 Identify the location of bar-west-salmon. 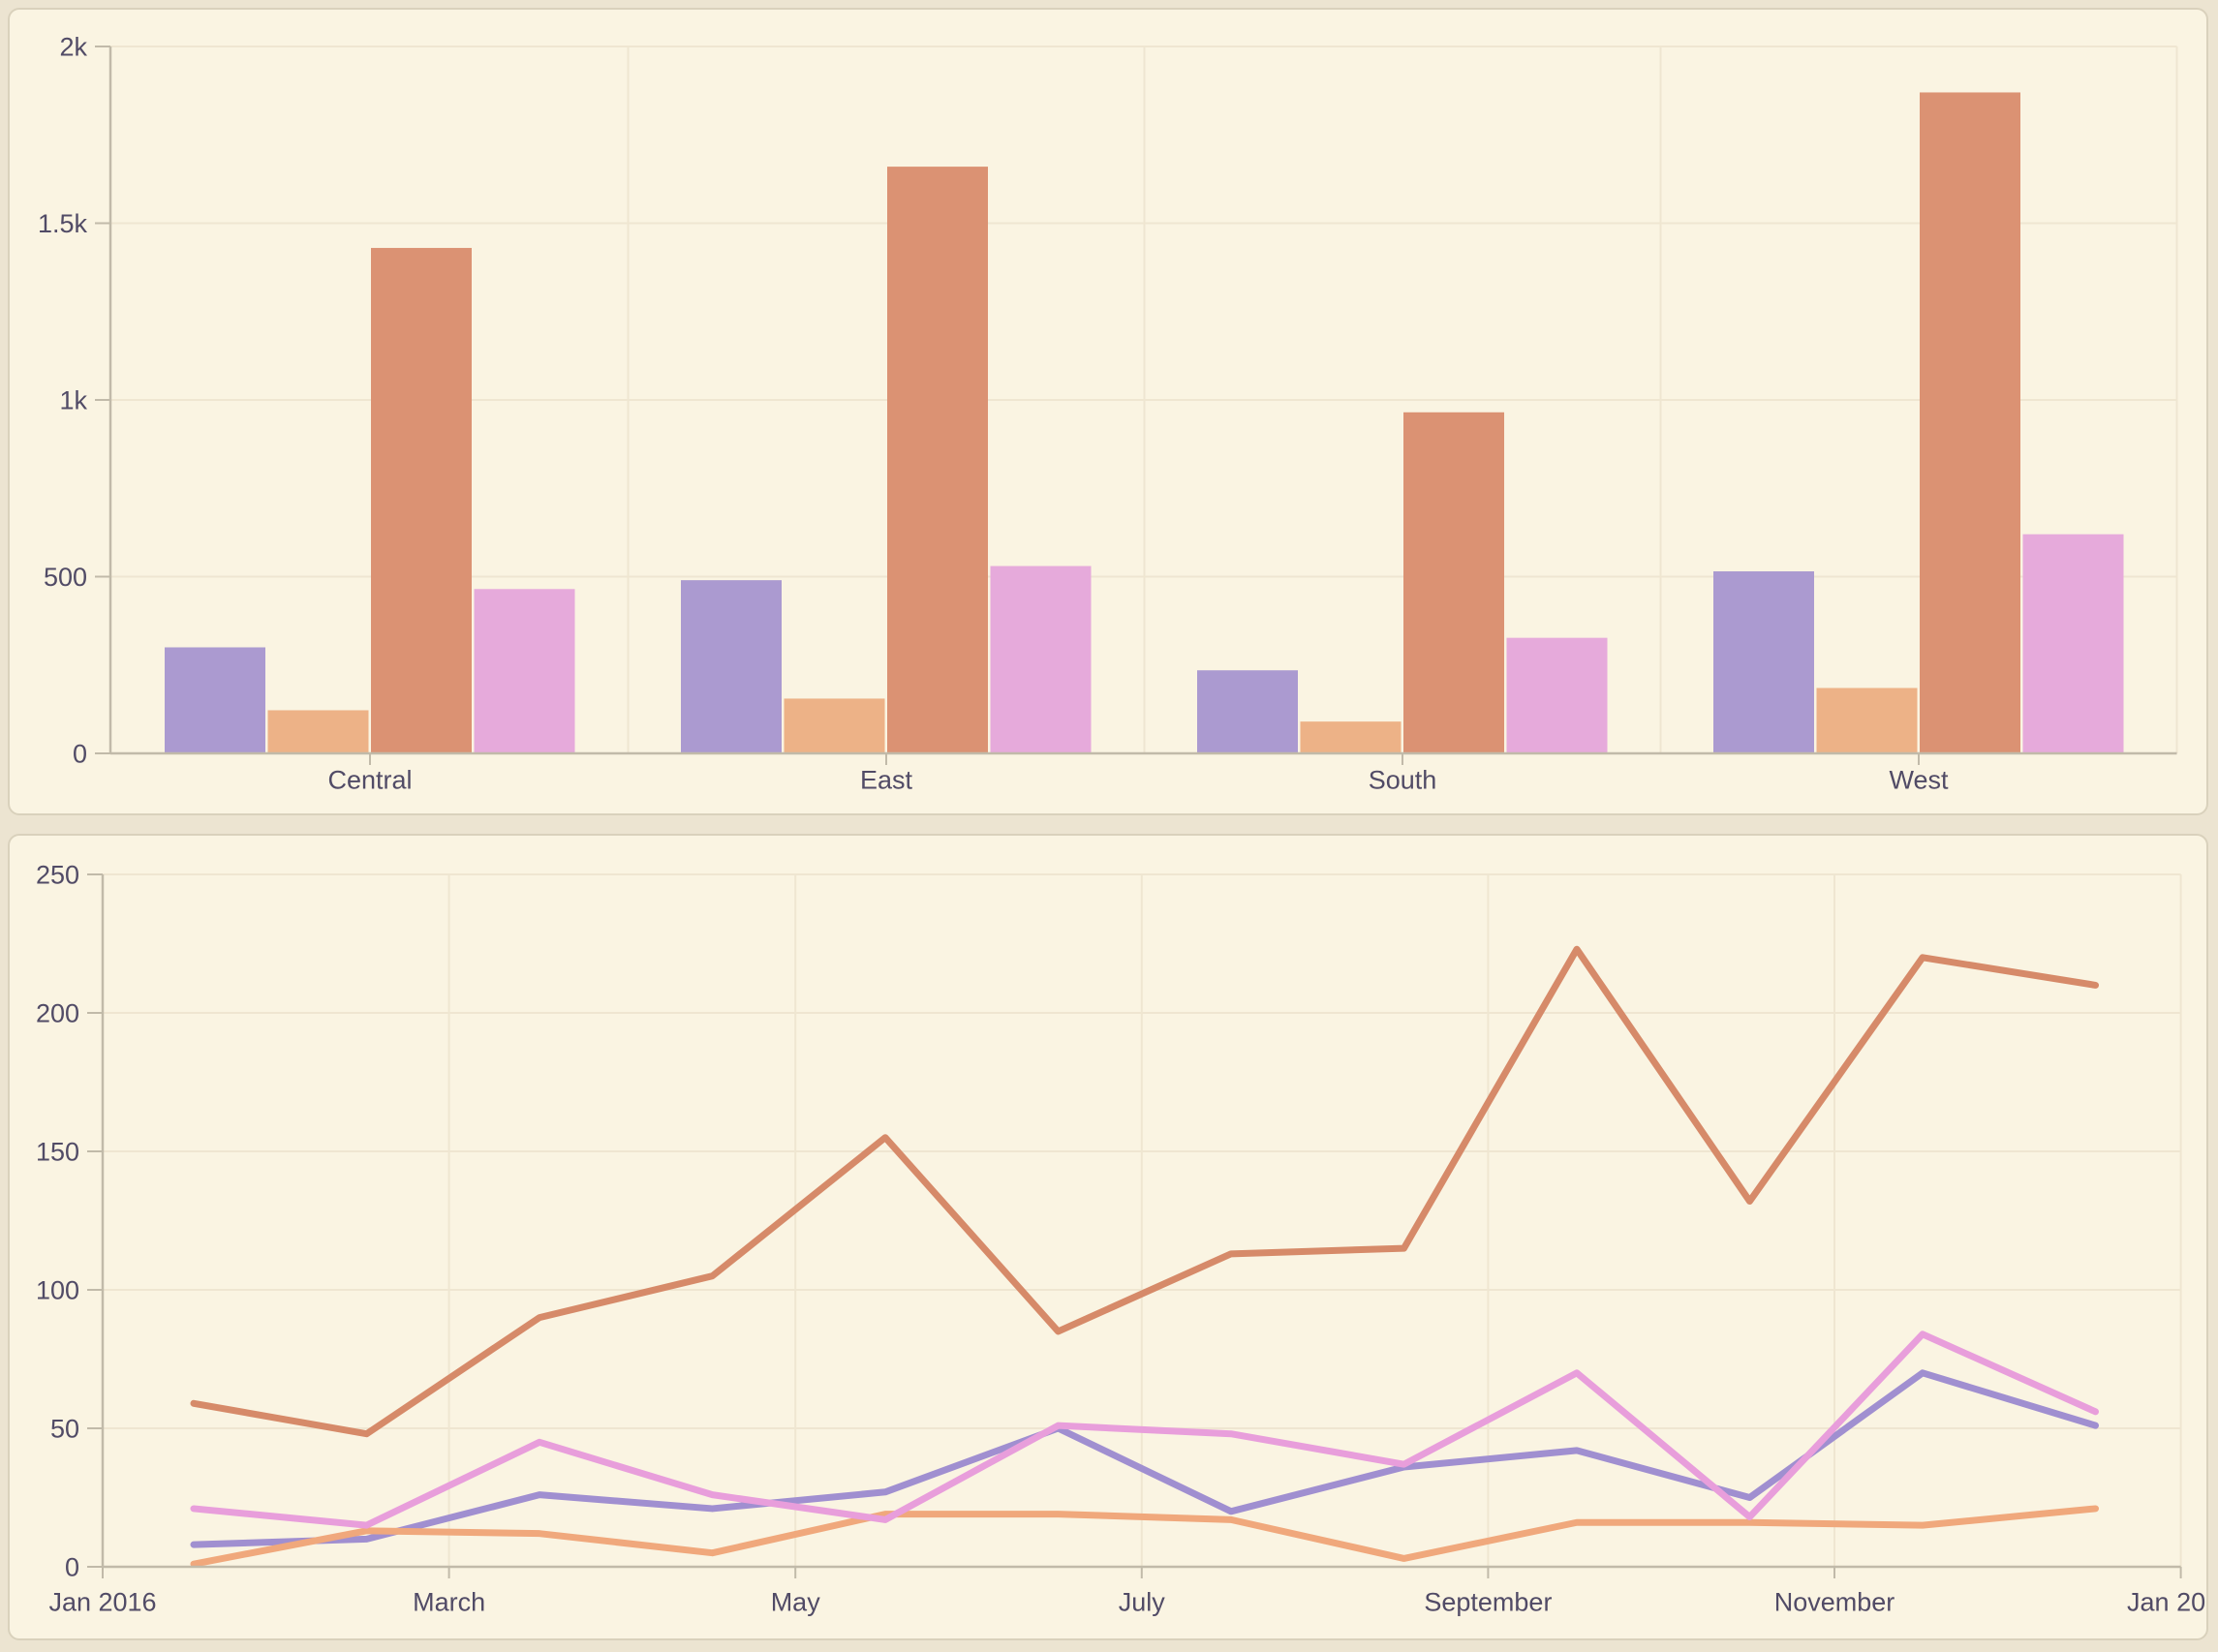
(1970, 422).